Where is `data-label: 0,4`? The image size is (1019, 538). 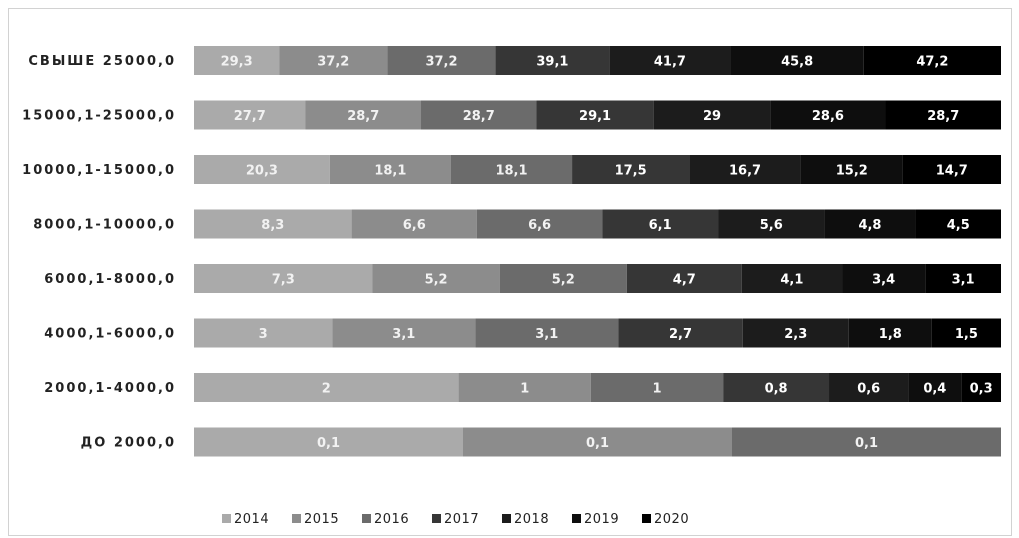 data-label: 0,4 is located at coordinates (934, 389).